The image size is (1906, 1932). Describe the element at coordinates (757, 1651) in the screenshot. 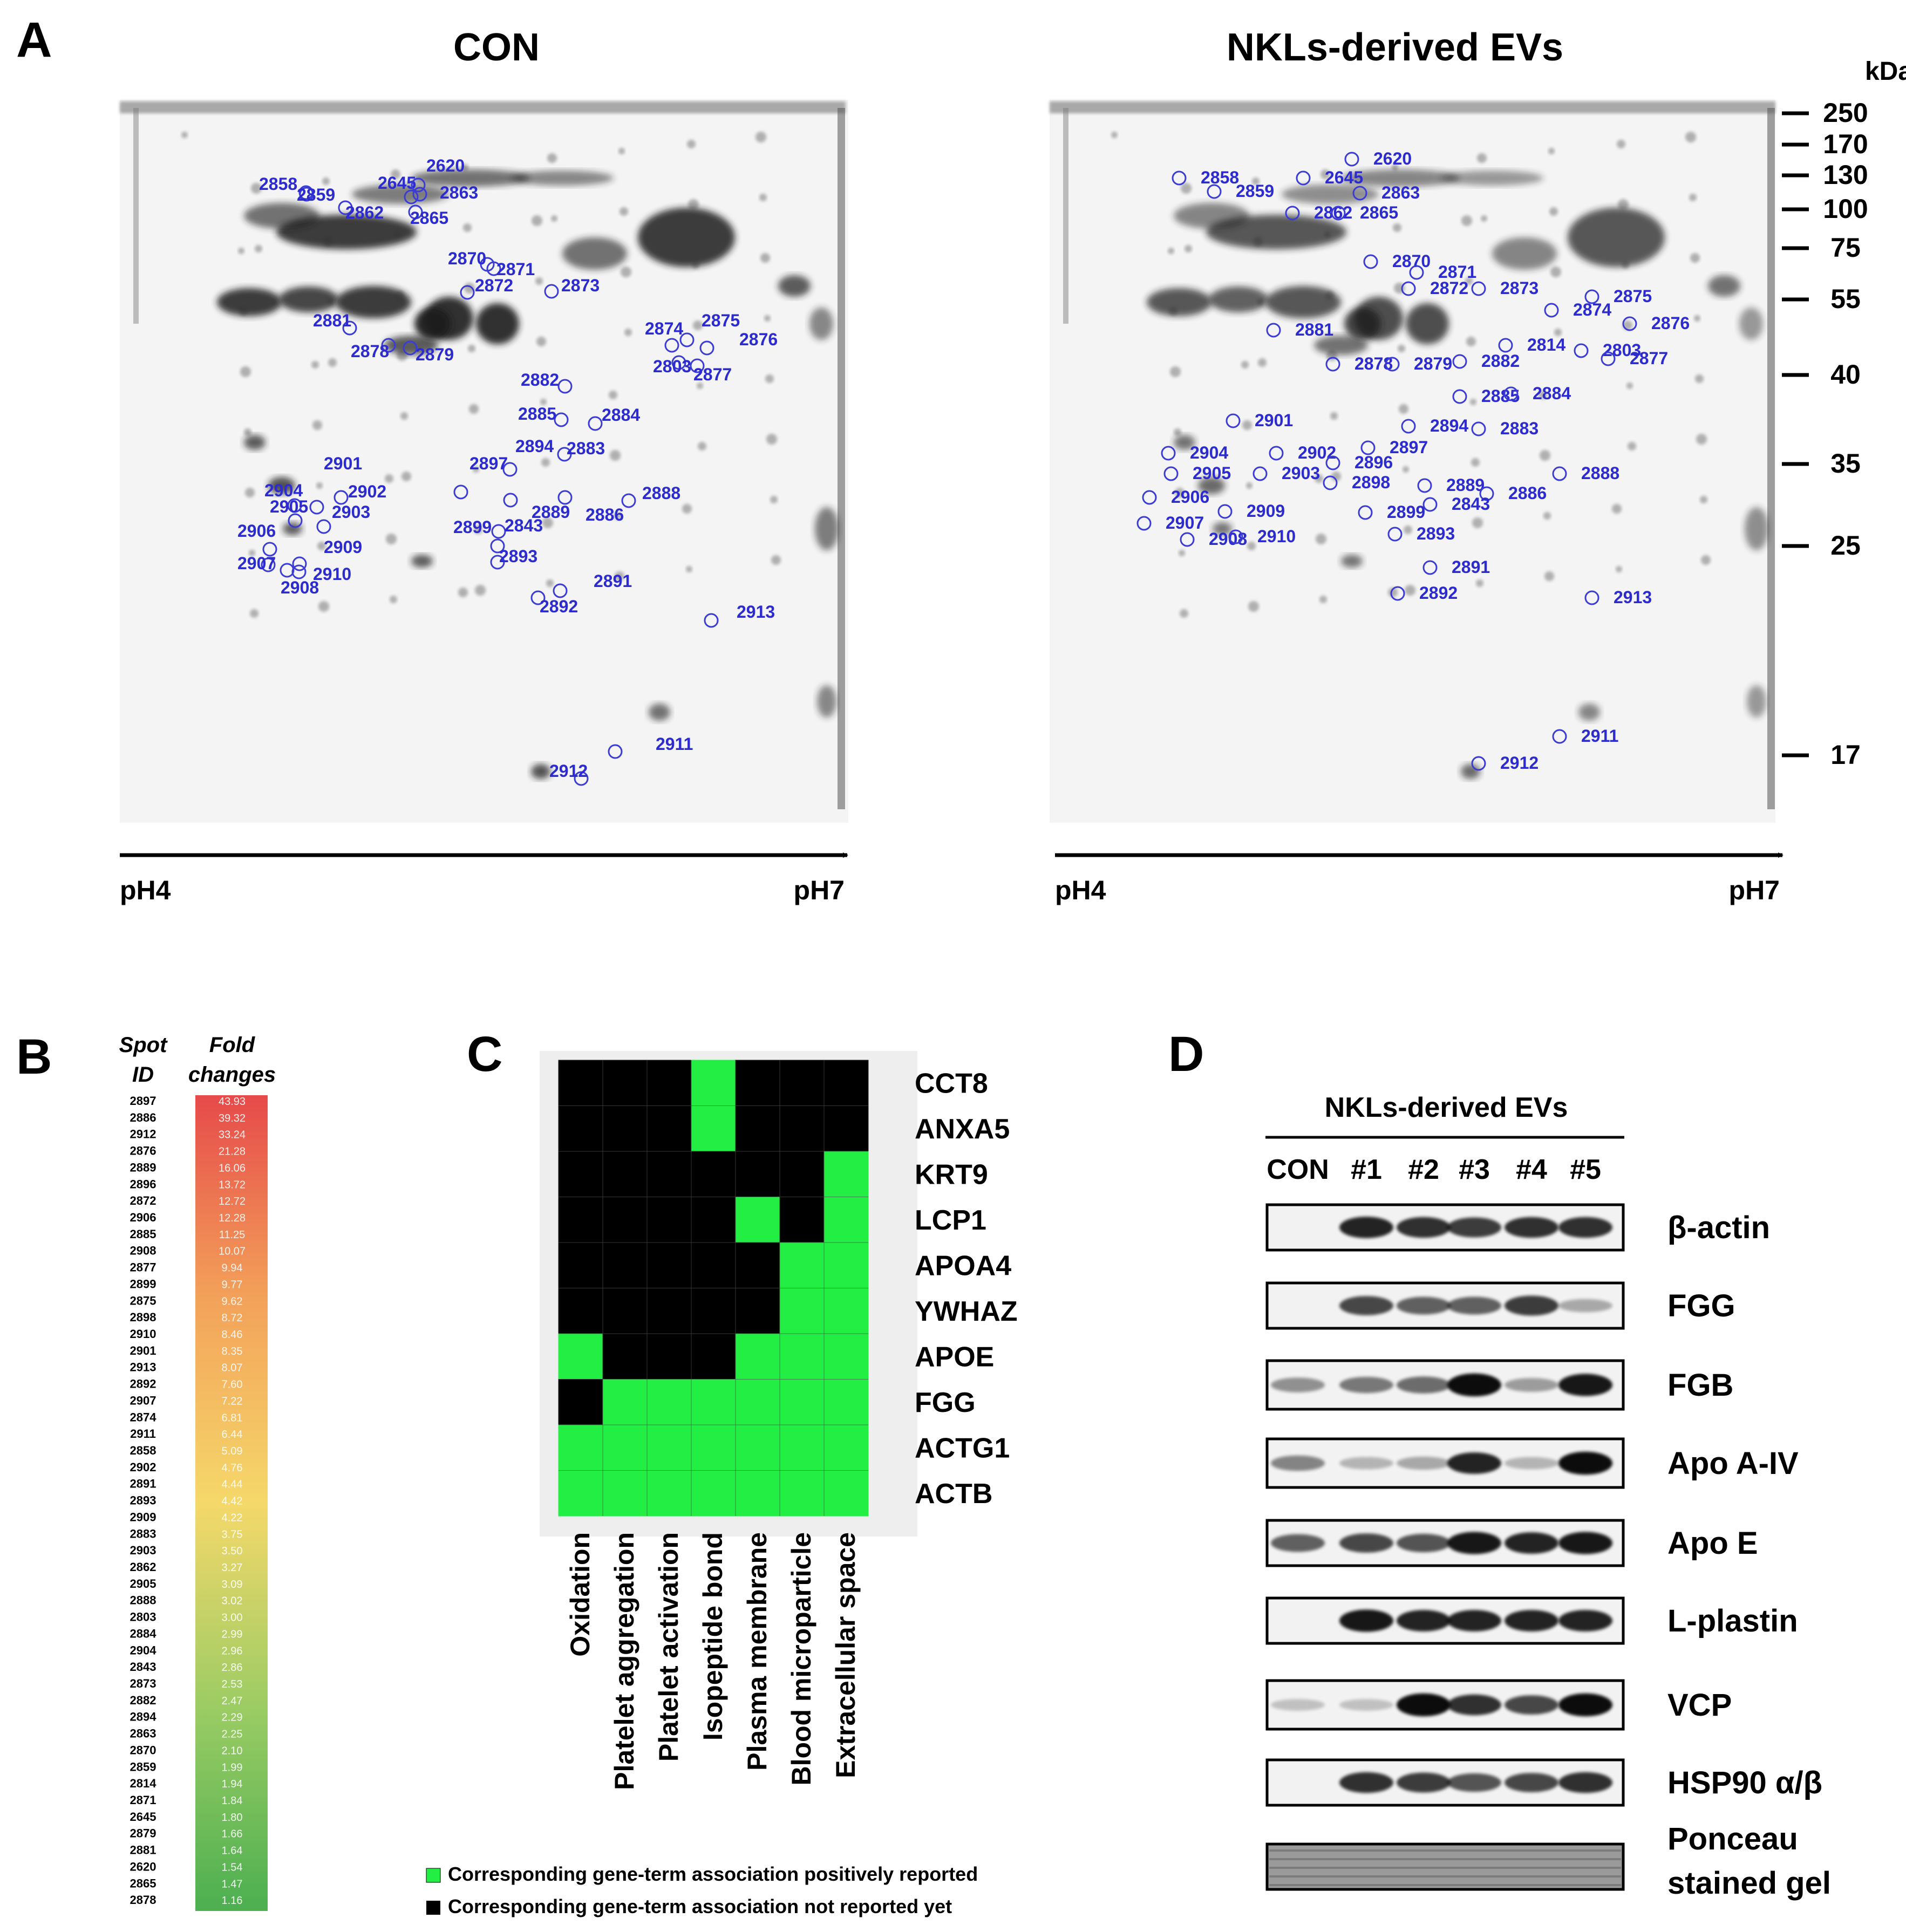

I see `heatmap-term-label: Plasma membrane` at that location.